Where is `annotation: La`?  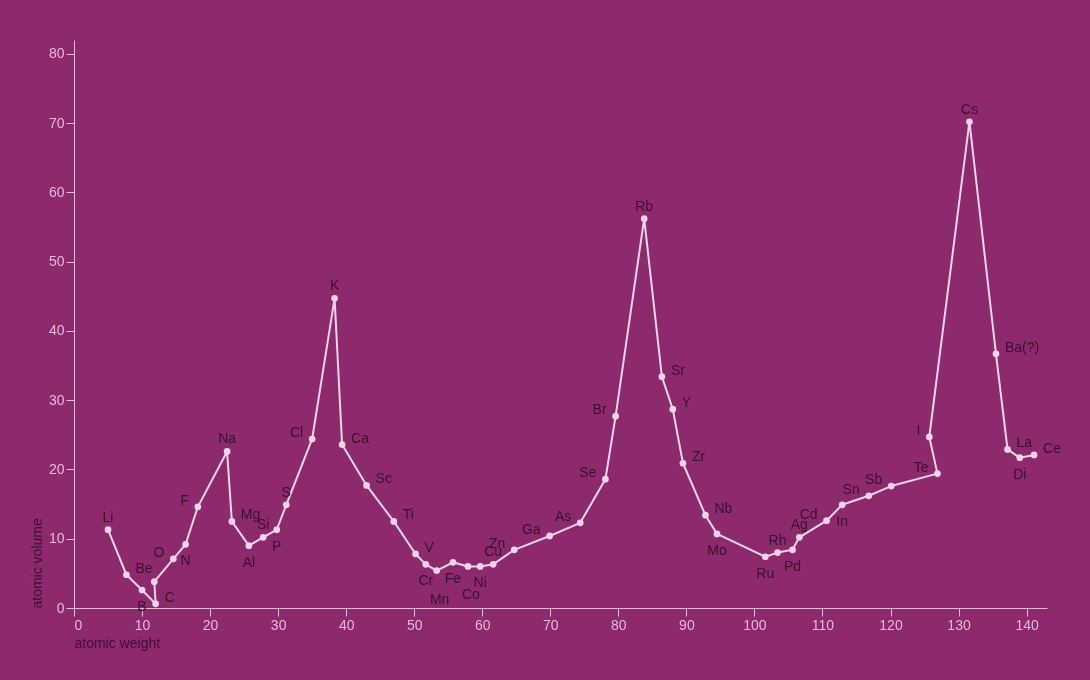 annotation: La is located at coordinates (1024, 442).